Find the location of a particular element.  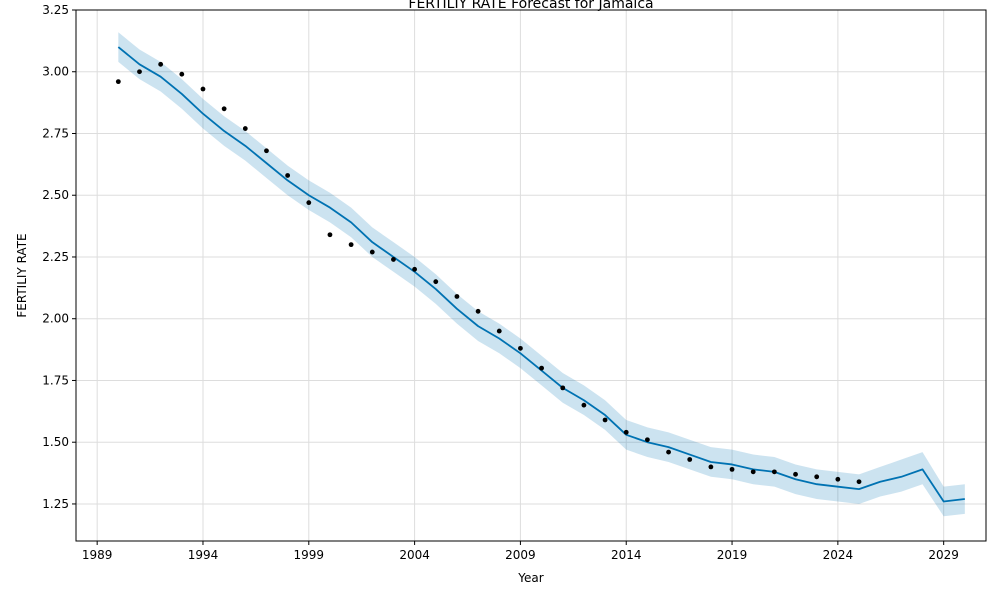

x-tick-label: 2014 is located at coordinates (626, 555).